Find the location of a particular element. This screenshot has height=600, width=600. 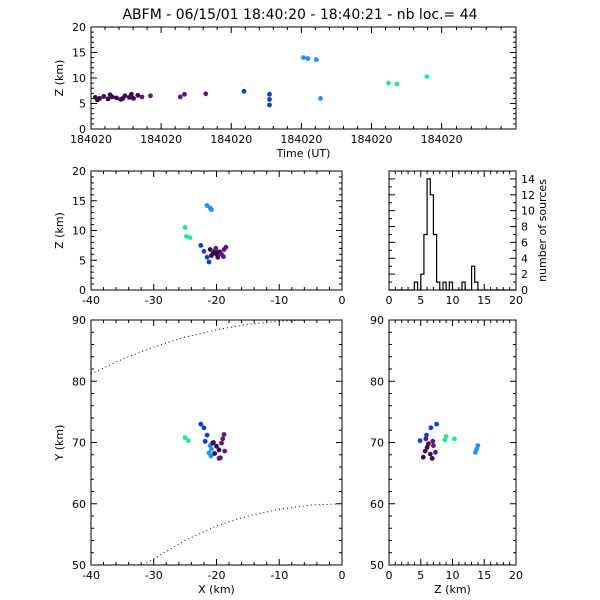

y-axis-label: number of sources is located at coordinates (542, 230).